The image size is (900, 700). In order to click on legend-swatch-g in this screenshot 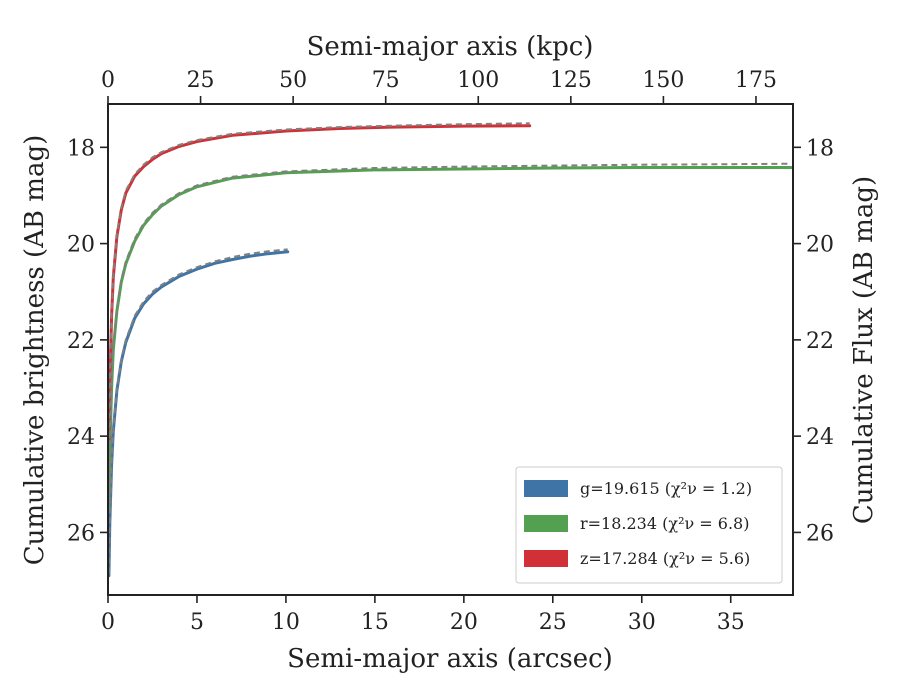, I will do `click(546, 488)`.